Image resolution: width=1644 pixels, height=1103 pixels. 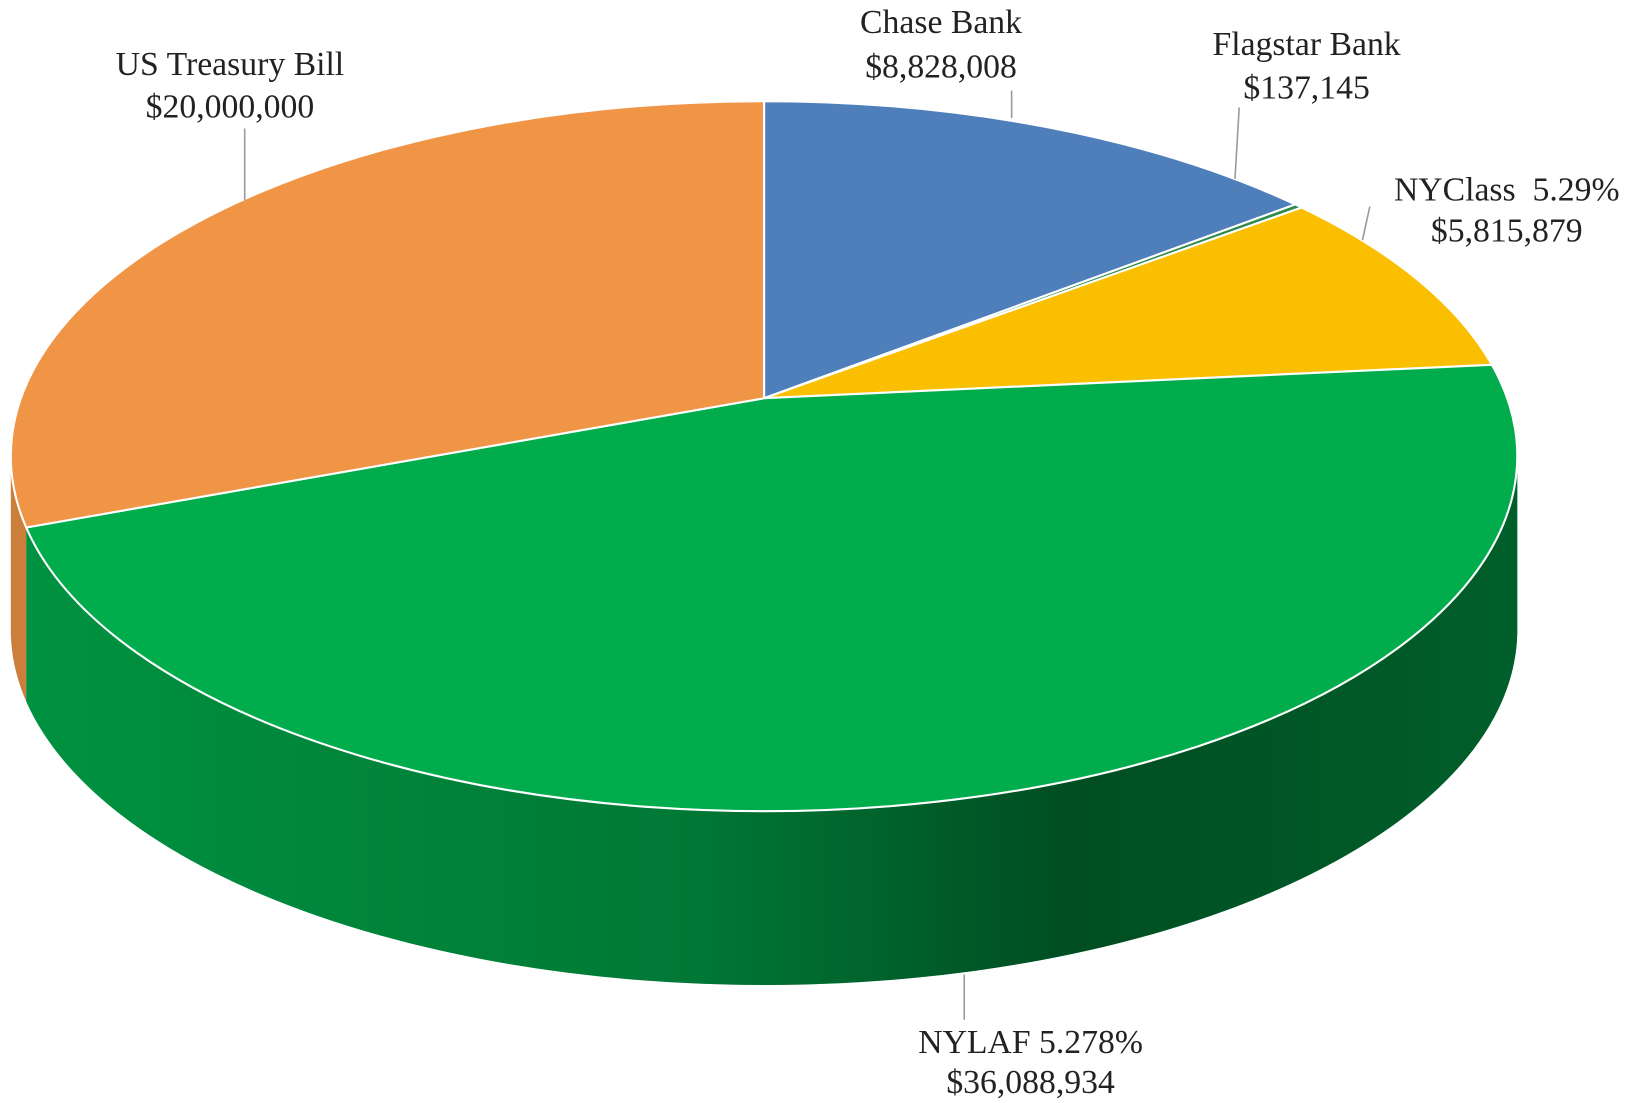 I want to click on category-label: Flagstar Bank, so click(x=1307, y=44).